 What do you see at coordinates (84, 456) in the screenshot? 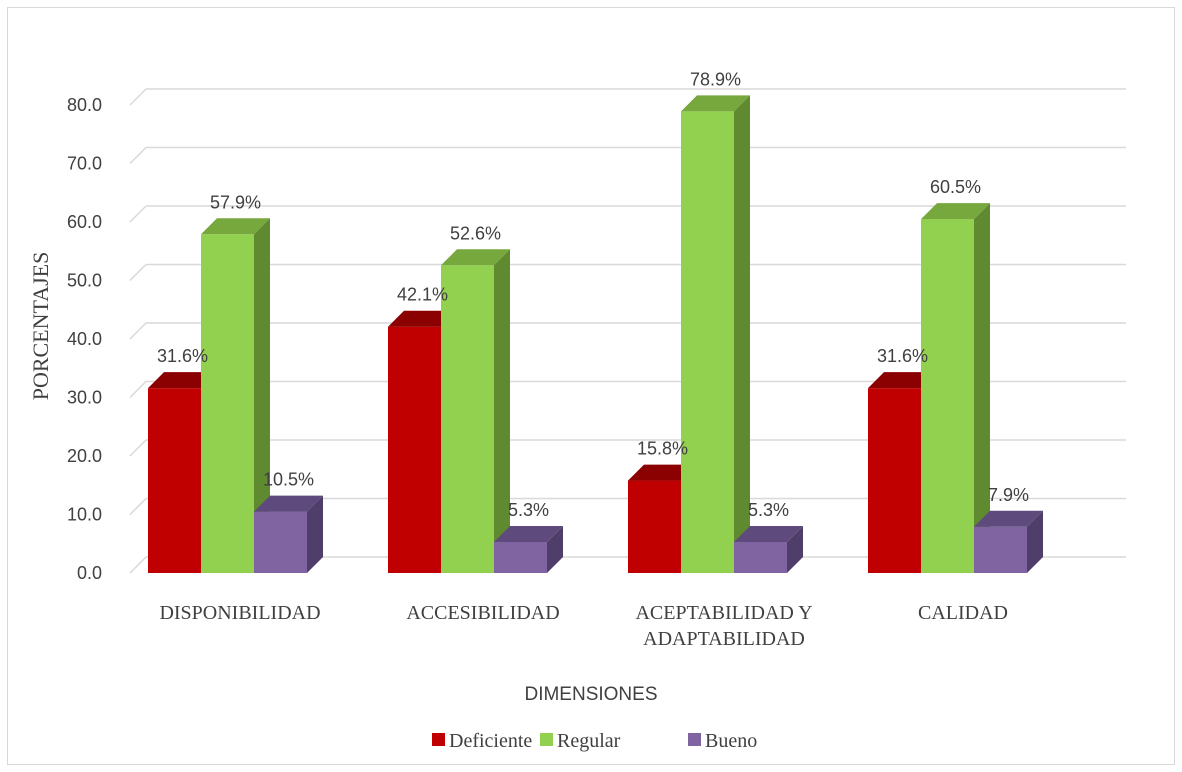
I see `y-tick-label: 20.0` at bounding box center [84, 456].